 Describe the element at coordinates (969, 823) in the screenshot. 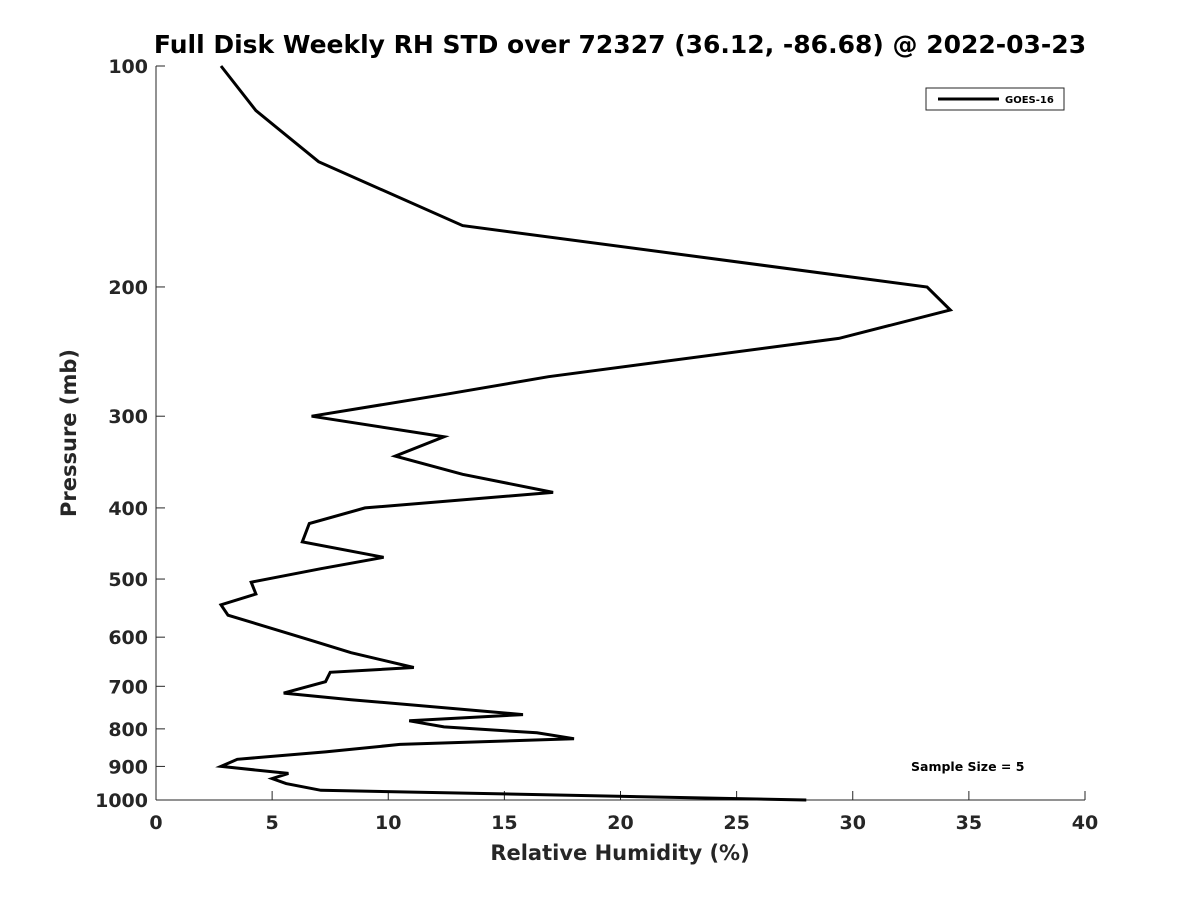

I see `x-tick-label: 35` at that location.